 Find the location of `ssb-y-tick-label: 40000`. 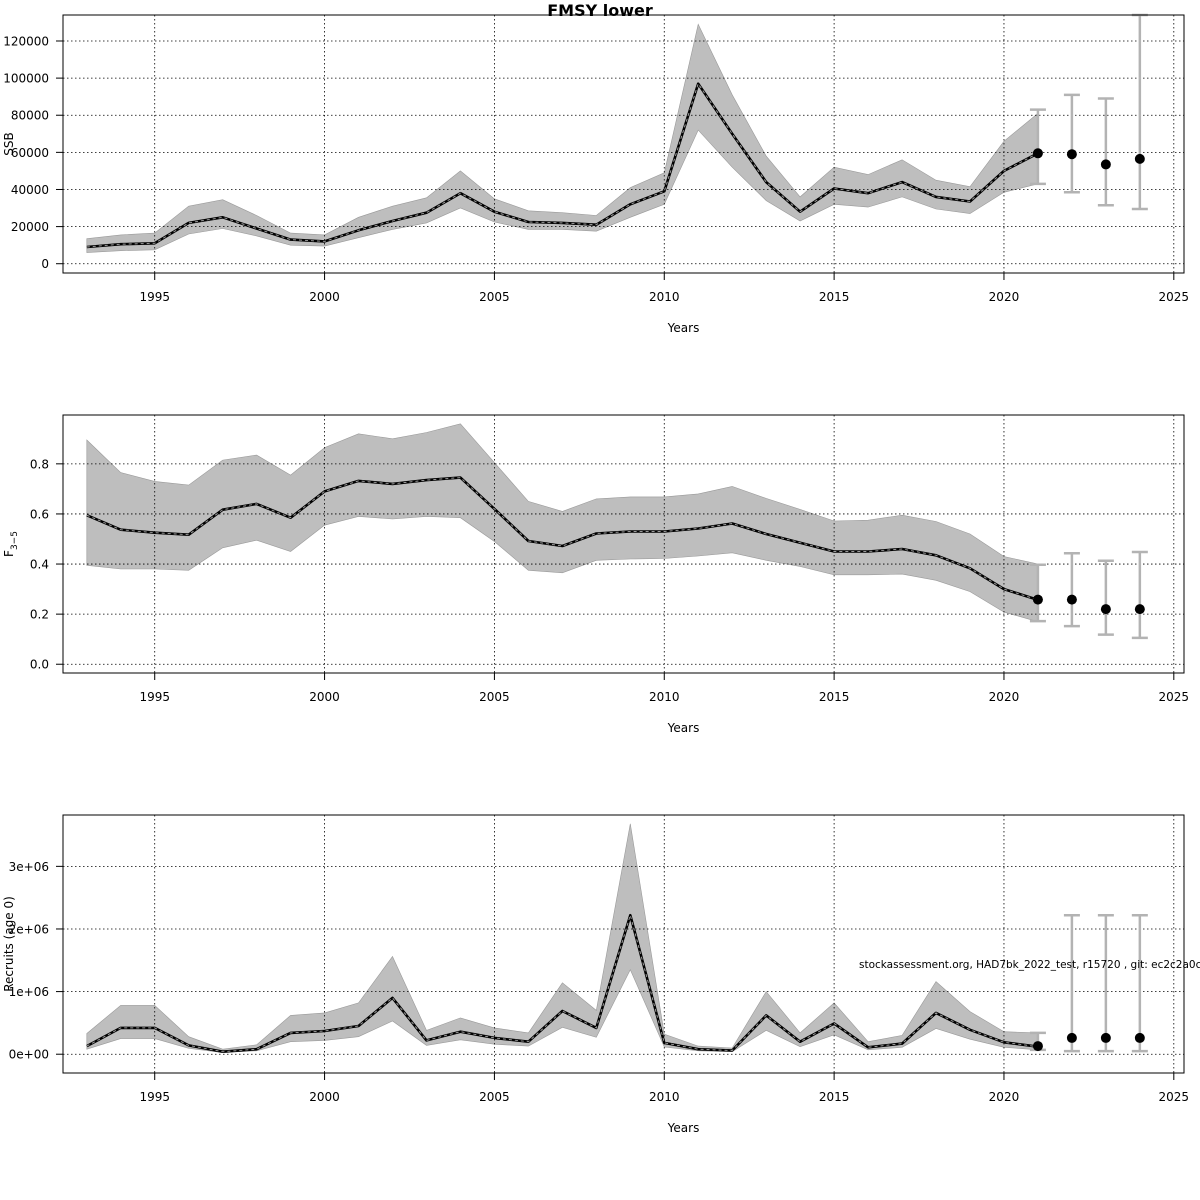

ssb-y-tick-label: 40000 is located at coordinates (30, 190).